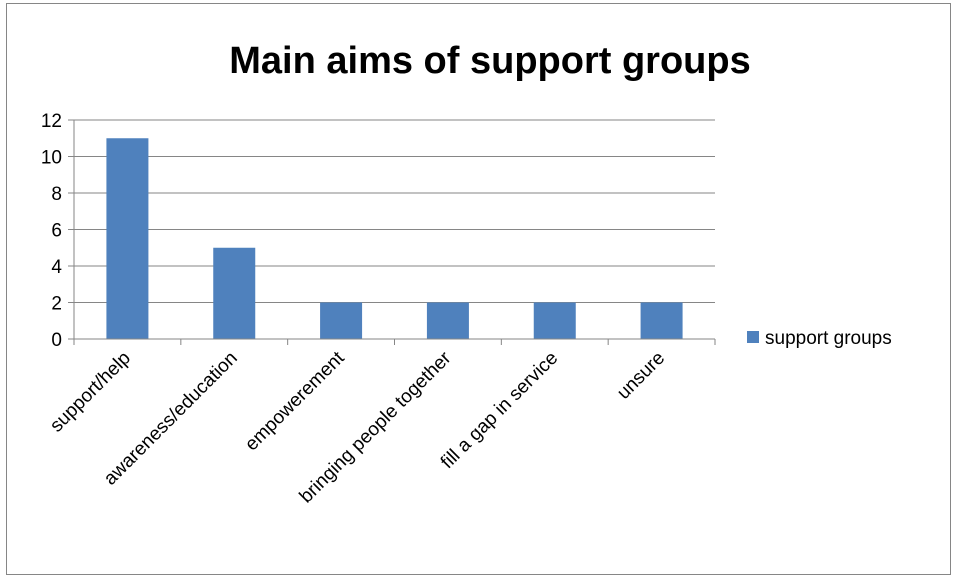  Describe the element at coordinates (753, 337) in the screenshot. I see `legend-swatch` at that location.